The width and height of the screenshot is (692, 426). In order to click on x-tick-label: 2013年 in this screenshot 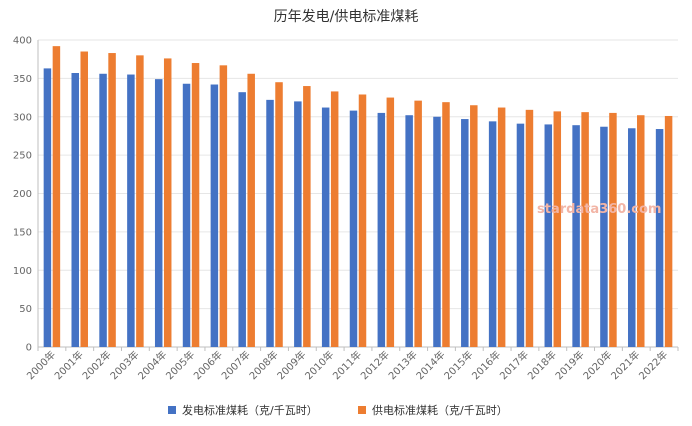, I will do `click(403, 365)`.